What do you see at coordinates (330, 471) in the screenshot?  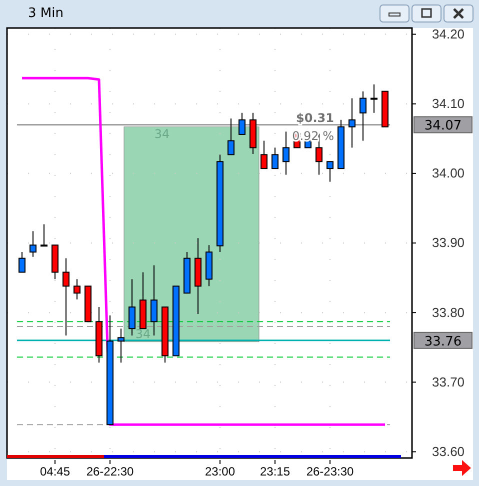 I see `x-tick-label: 26-23:30` at bounding box center [330, 471].